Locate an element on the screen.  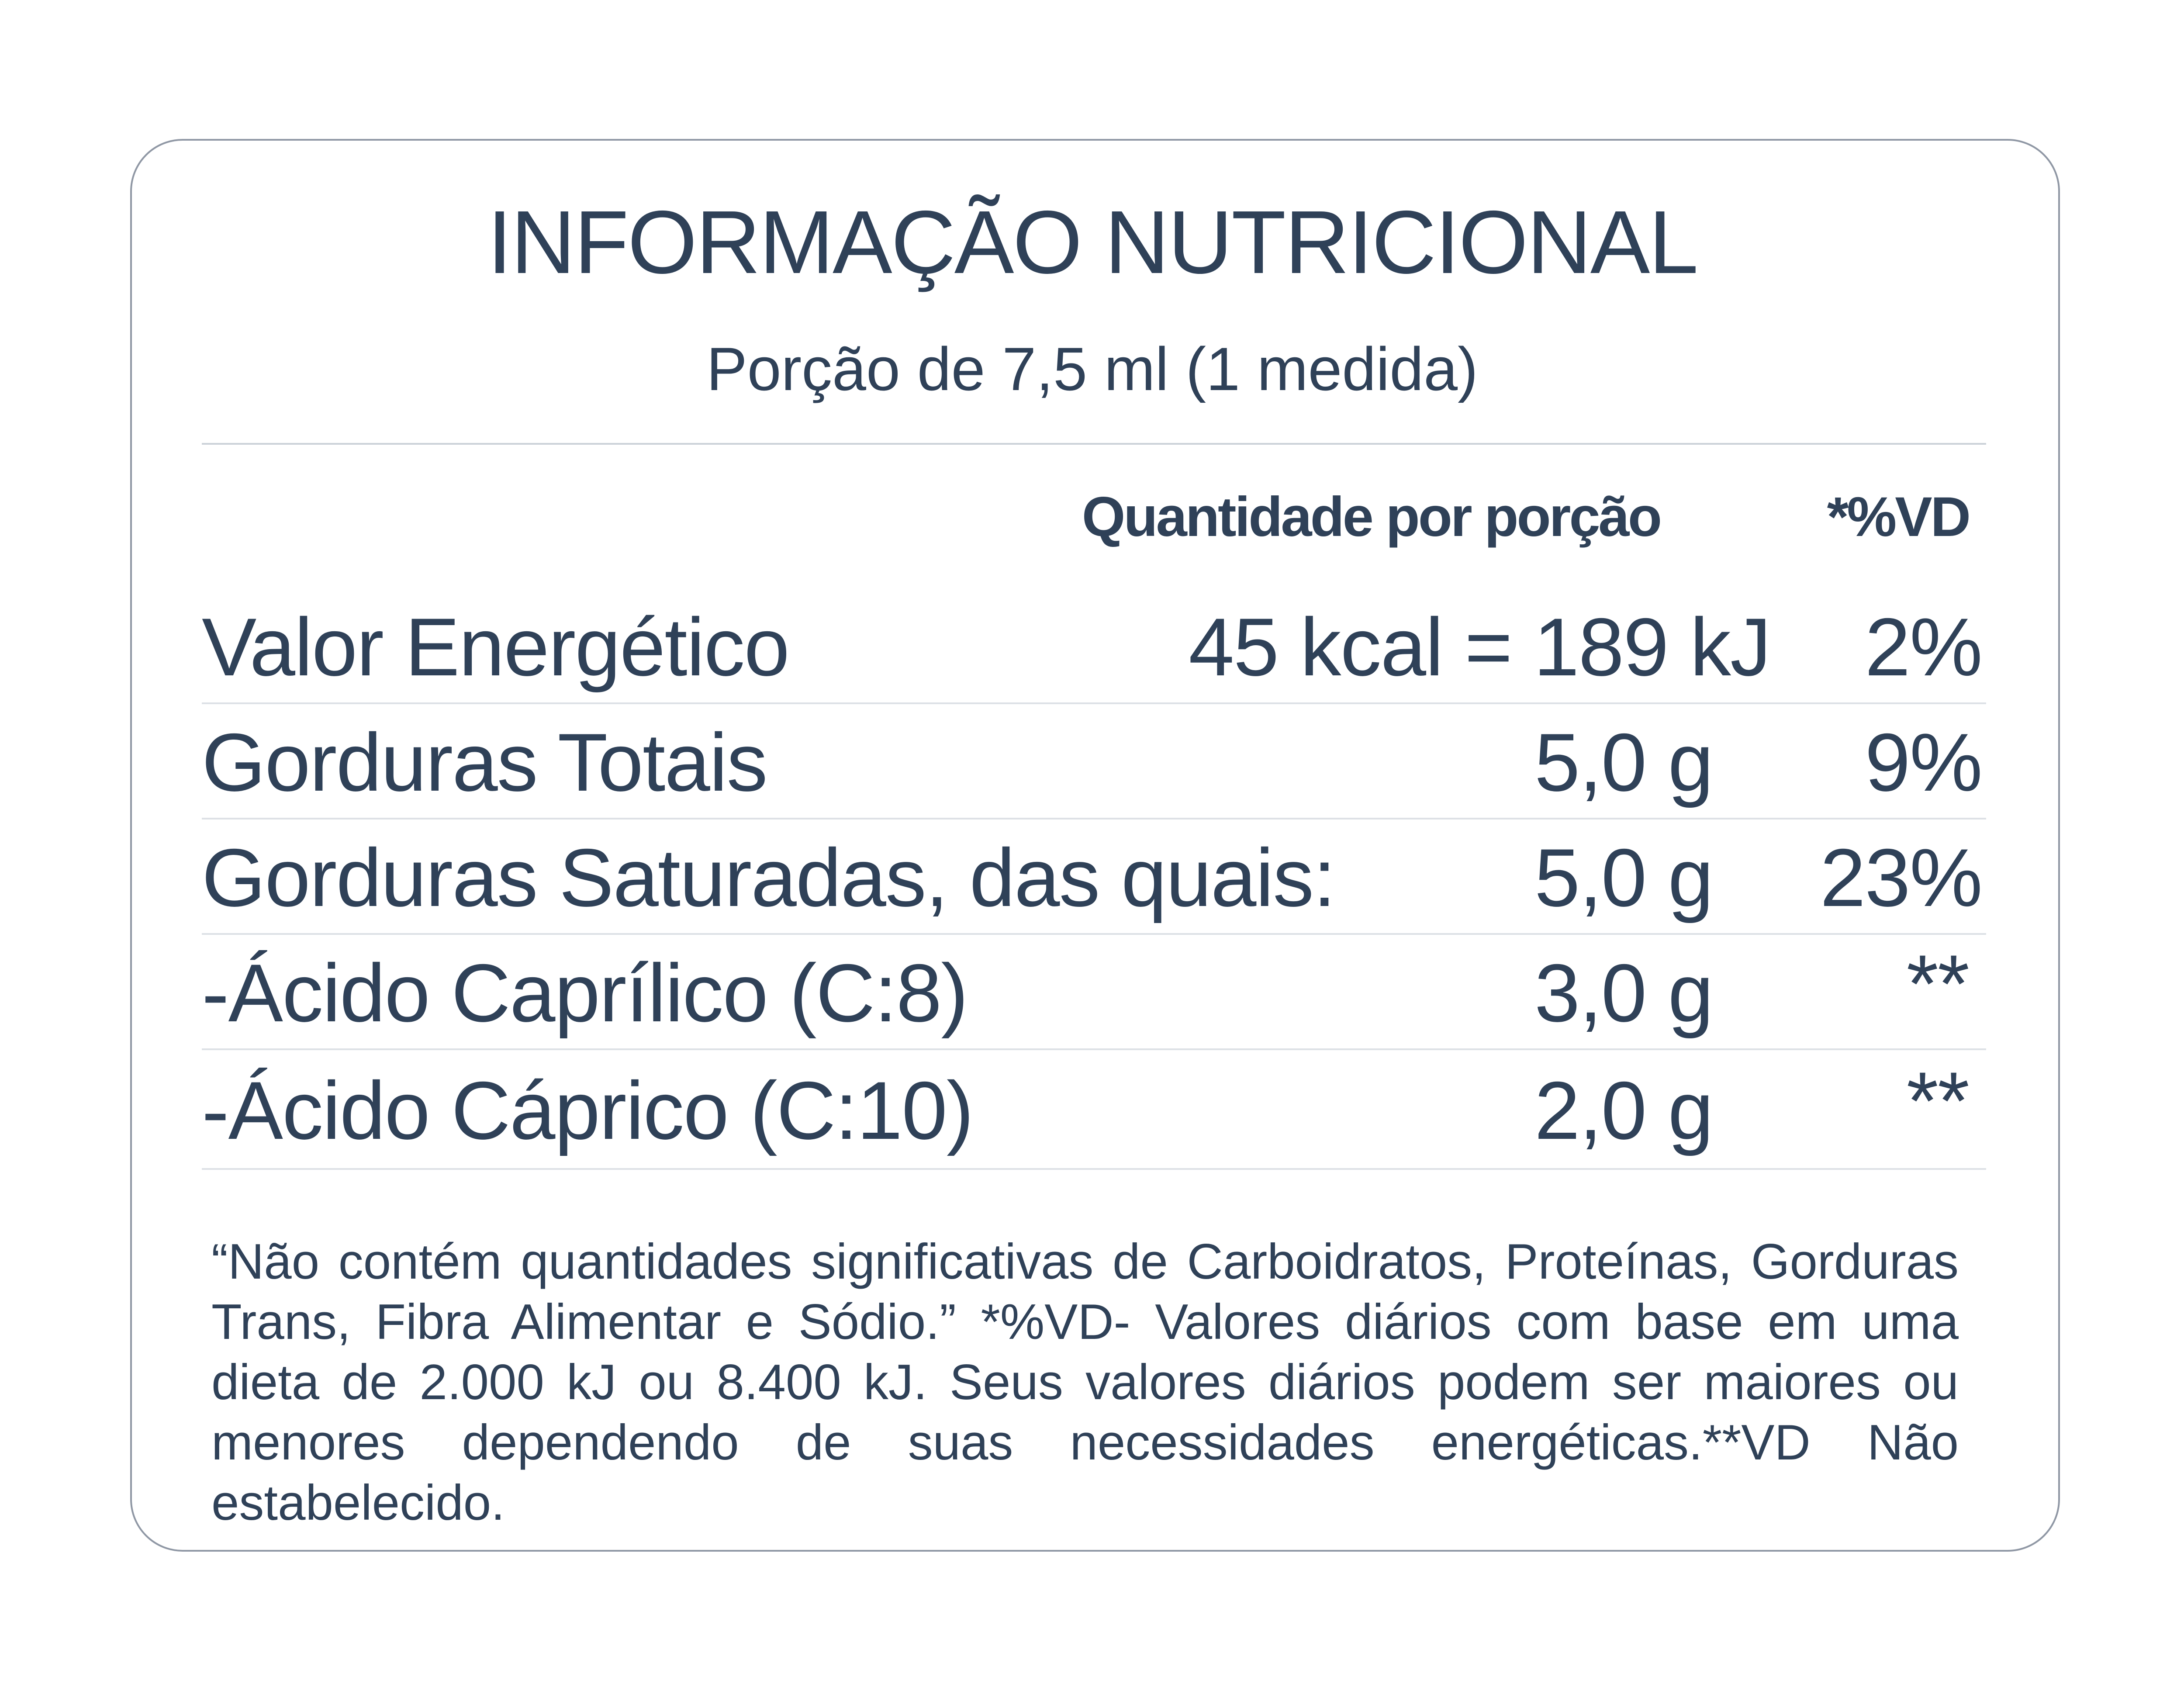
nutrient-row-total-fat: Gorduras Totais 5,0 g 9% is located at coordinates (1094, 762).